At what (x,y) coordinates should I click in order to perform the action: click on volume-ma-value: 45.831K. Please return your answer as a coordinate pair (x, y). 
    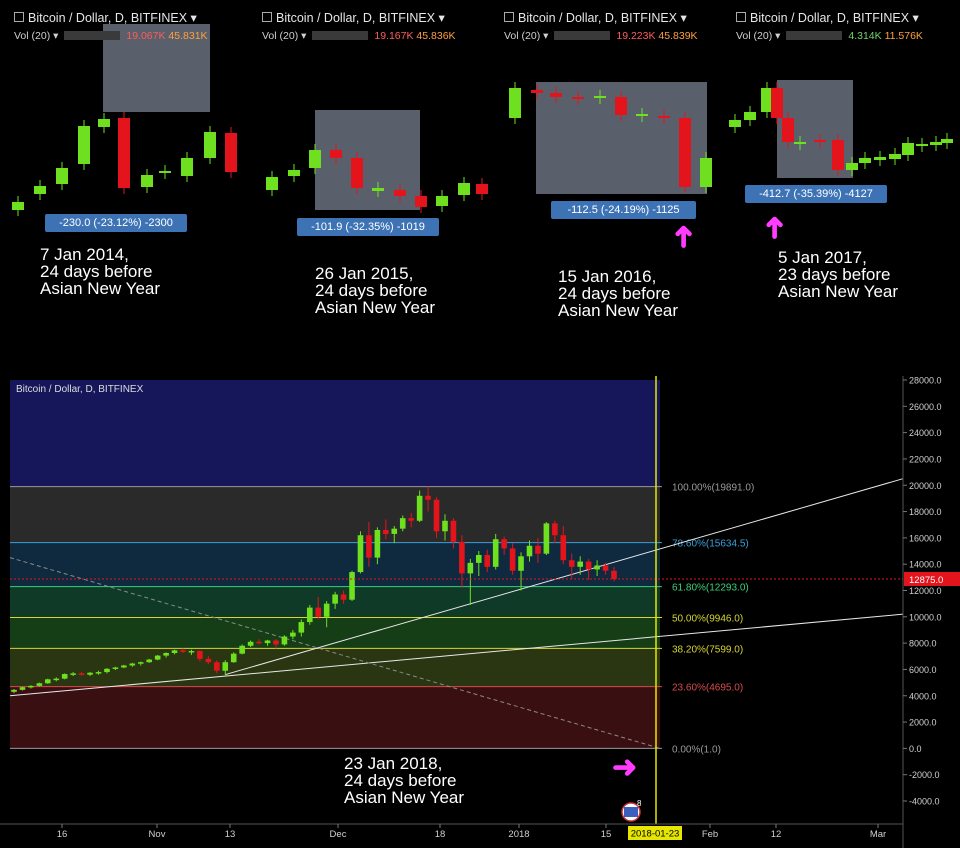
    Looking at the image, I should click on (188, 36).